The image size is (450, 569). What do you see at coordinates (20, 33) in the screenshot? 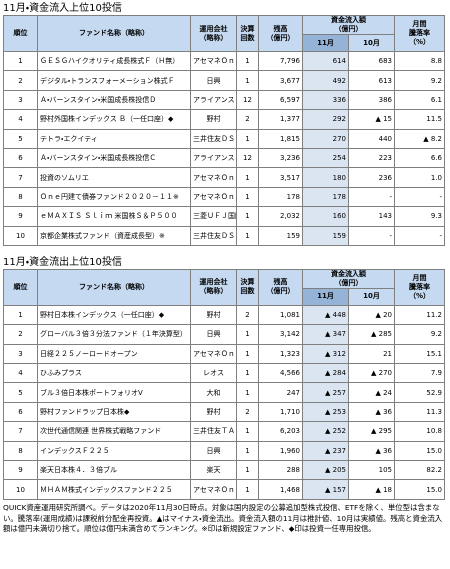
I see `header-cell: 順位` at bounding box center [20, 33].